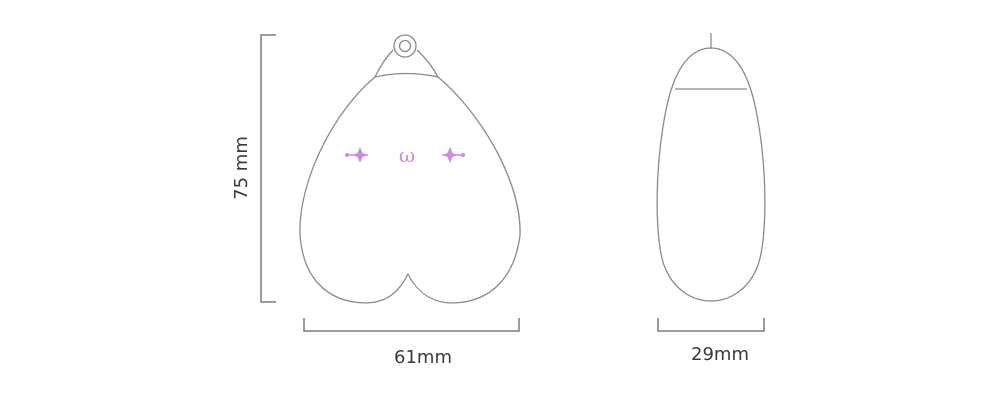 Image resolution: width=1000 pixels, height=400 pixels. Describe the element at coordinates (253, 168) in the screenshot. I see `height-dimension: 75 mm` at that location.